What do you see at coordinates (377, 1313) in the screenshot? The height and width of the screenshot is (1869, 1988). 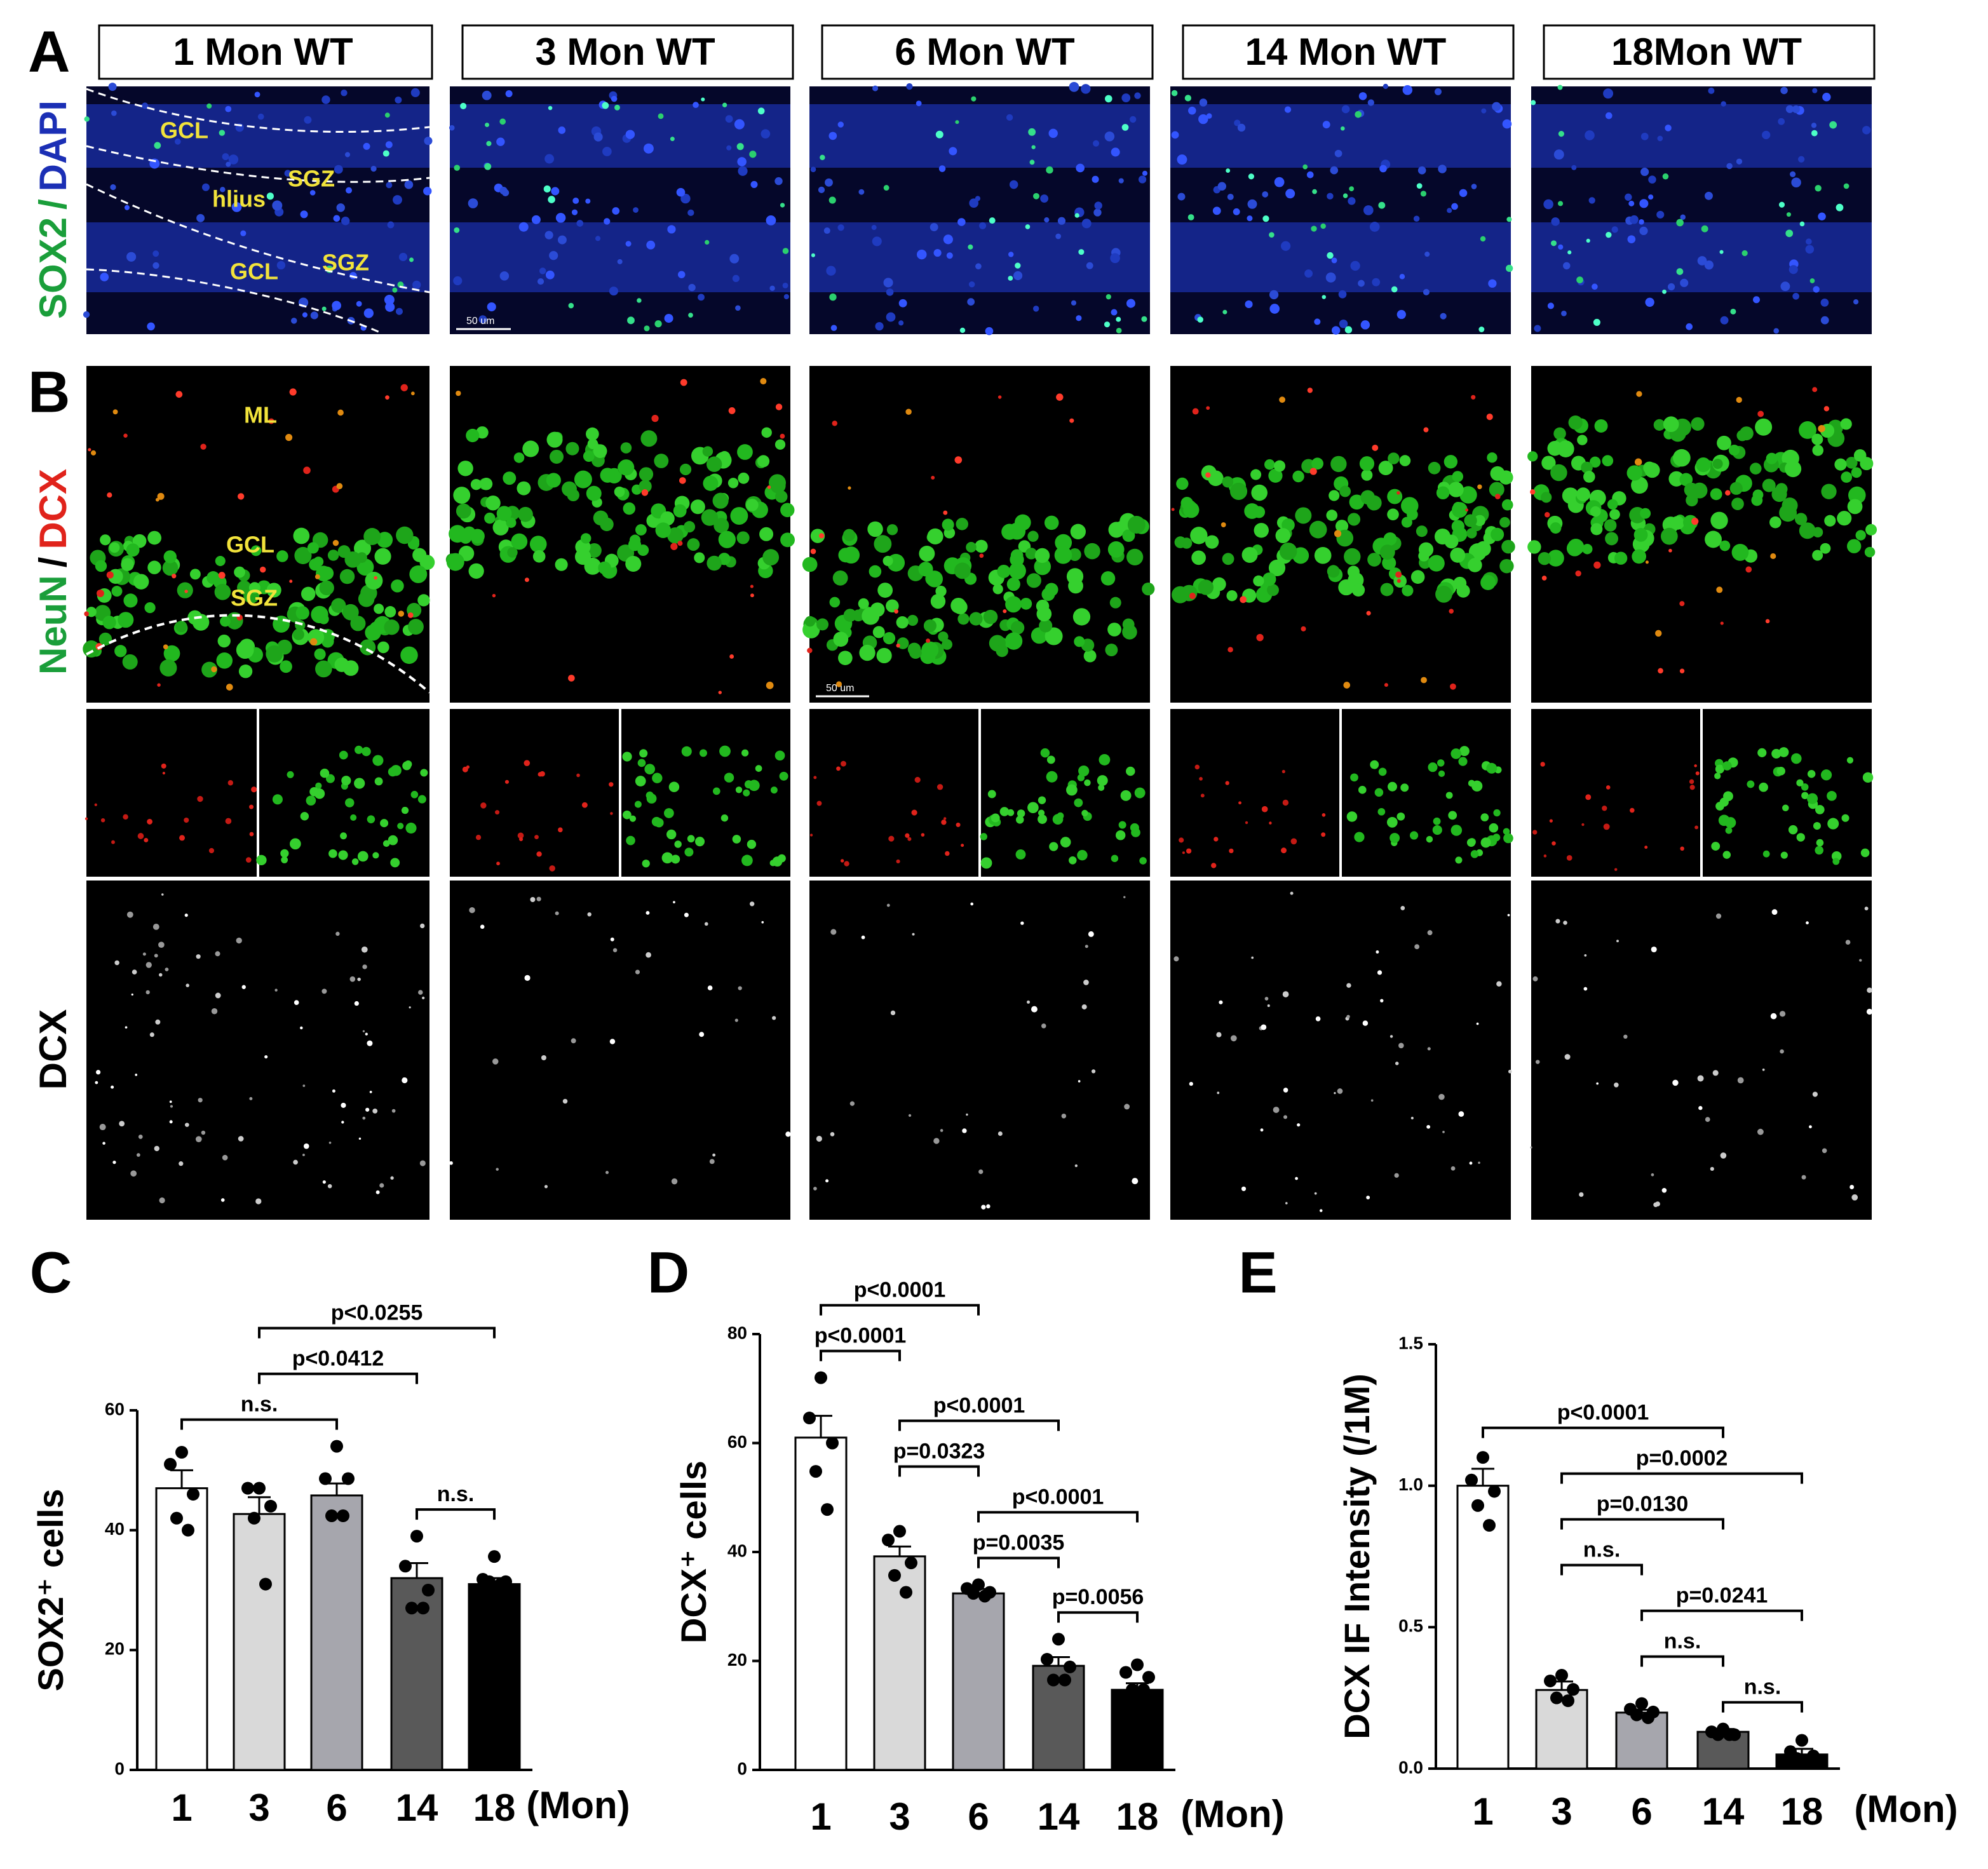 I see `significance-label: p<0.0255` at bounding box center [377, 1313].